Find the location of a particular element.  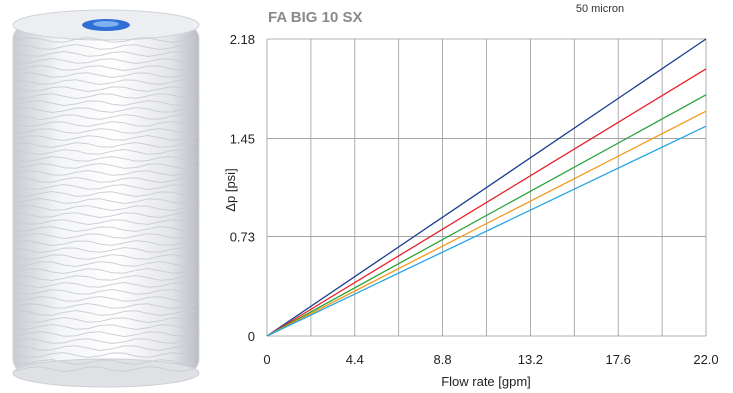

x-tick-label: 17.6 is located at coordinates (618, 359).